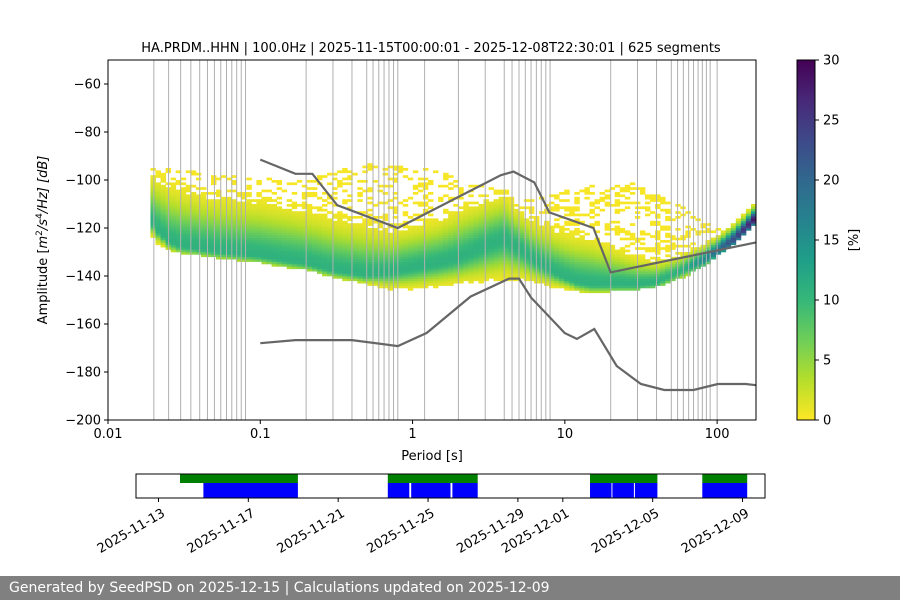 The image size is (900, 600). What do you see at coordinates (831, 121) in the screenshot?
I see `colorbar-tick-label: 25` at bounding box center [831, 121].